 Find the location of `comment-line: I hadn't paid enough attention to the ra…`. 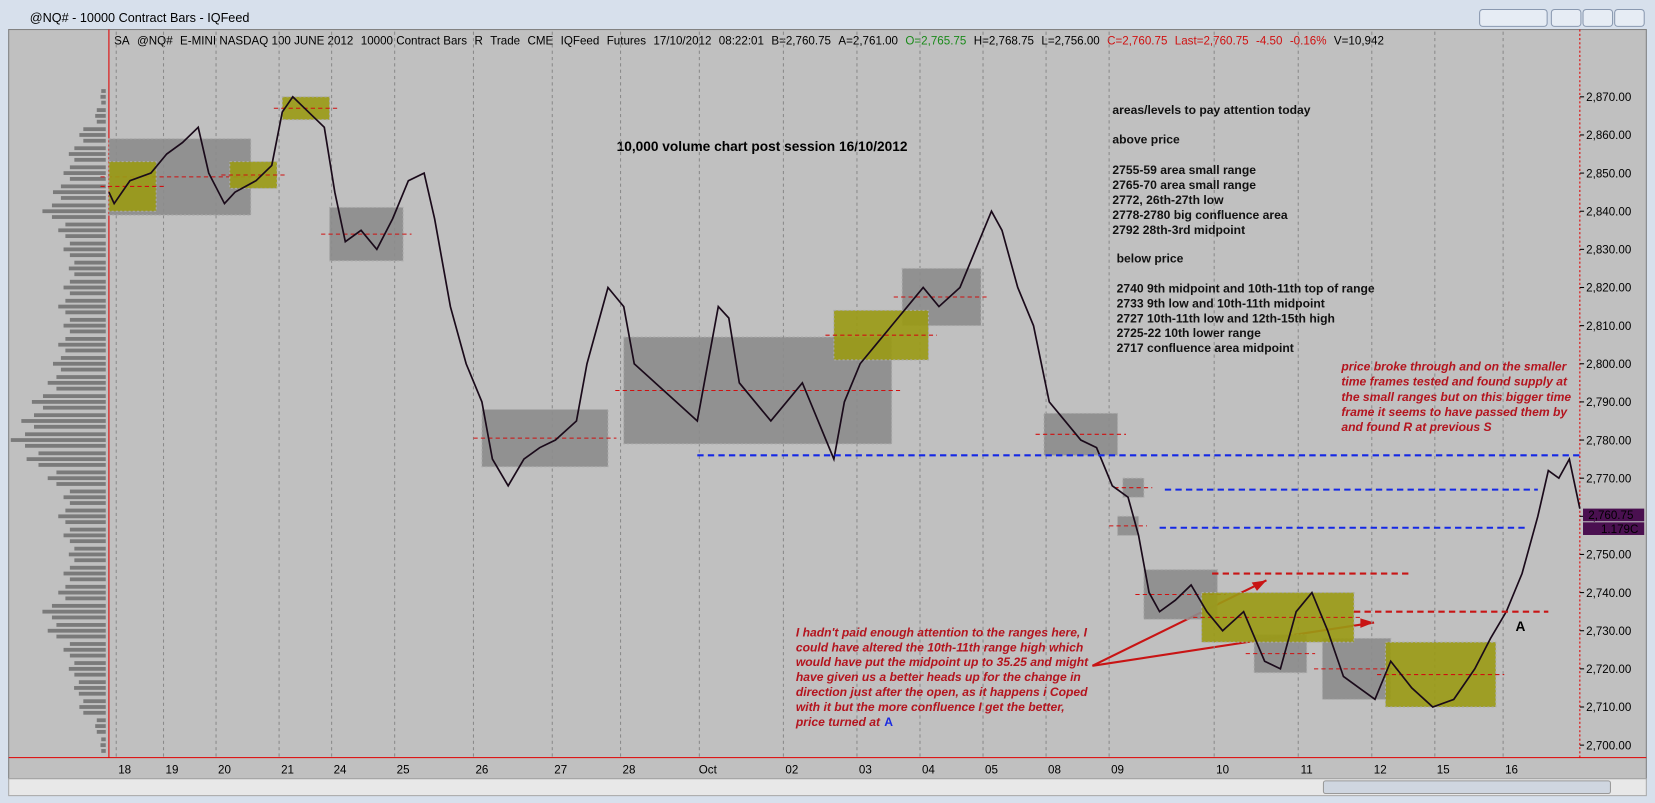

comment-line: I hadn't paid enough attention to the ra… is located at coordinates (942, 632).